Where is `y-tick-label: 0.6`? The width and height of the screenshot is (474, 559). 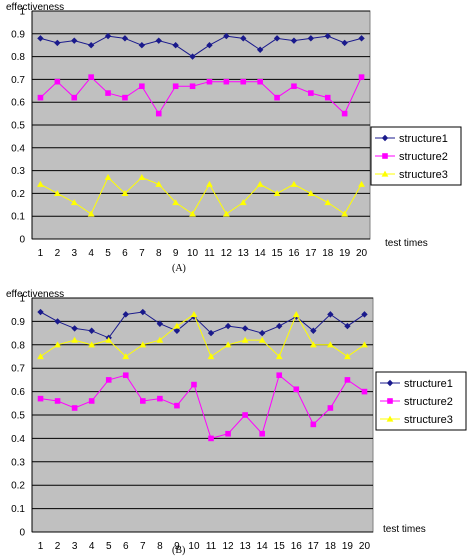
y-tick-label: 0.6 is located at coordinates (18, 392).